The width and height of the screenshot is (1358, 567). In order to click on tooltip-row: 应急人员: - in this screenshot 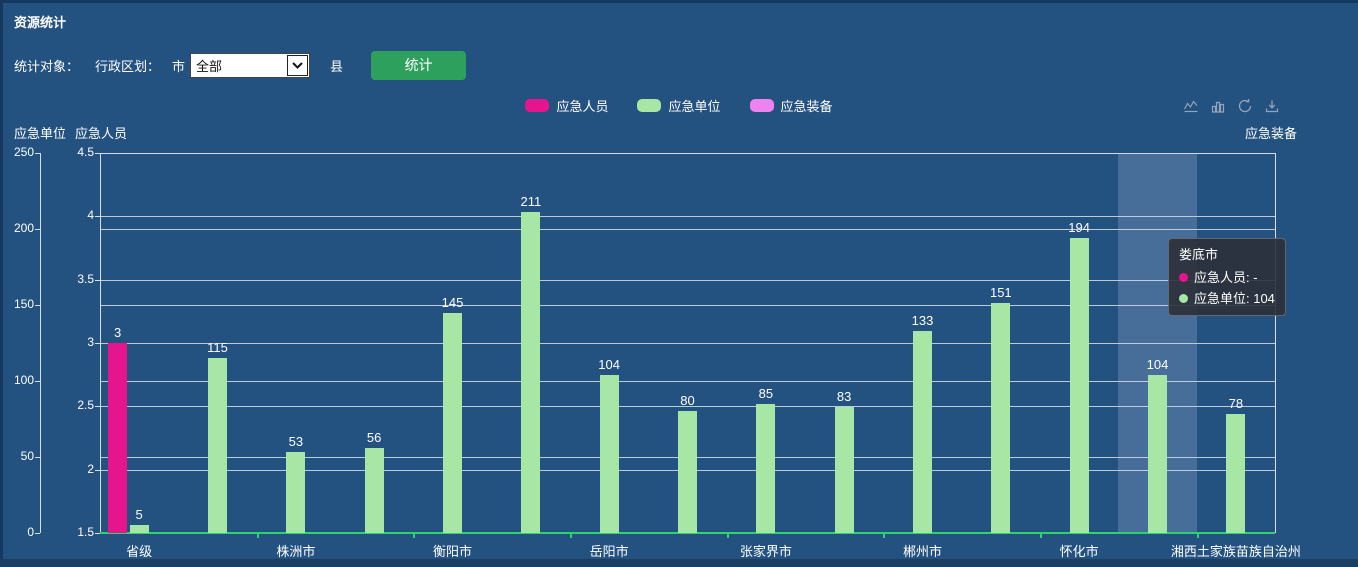, I will do `click(1227, 277)`.